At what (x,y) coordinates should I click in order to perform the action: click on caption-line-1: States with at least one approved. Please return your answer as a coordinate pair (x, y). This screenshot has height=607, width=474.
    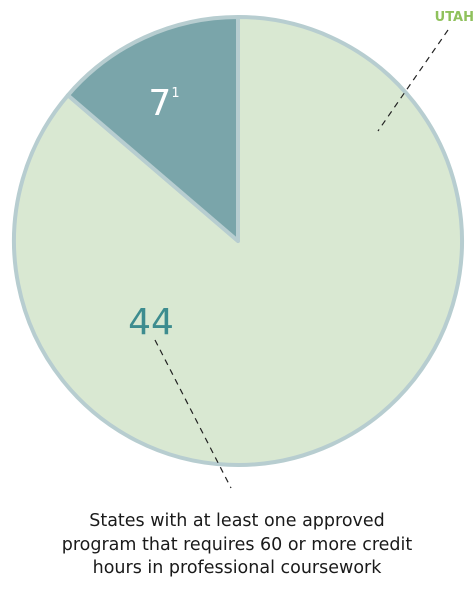
    Looking at the image, I should click on (237, 521).